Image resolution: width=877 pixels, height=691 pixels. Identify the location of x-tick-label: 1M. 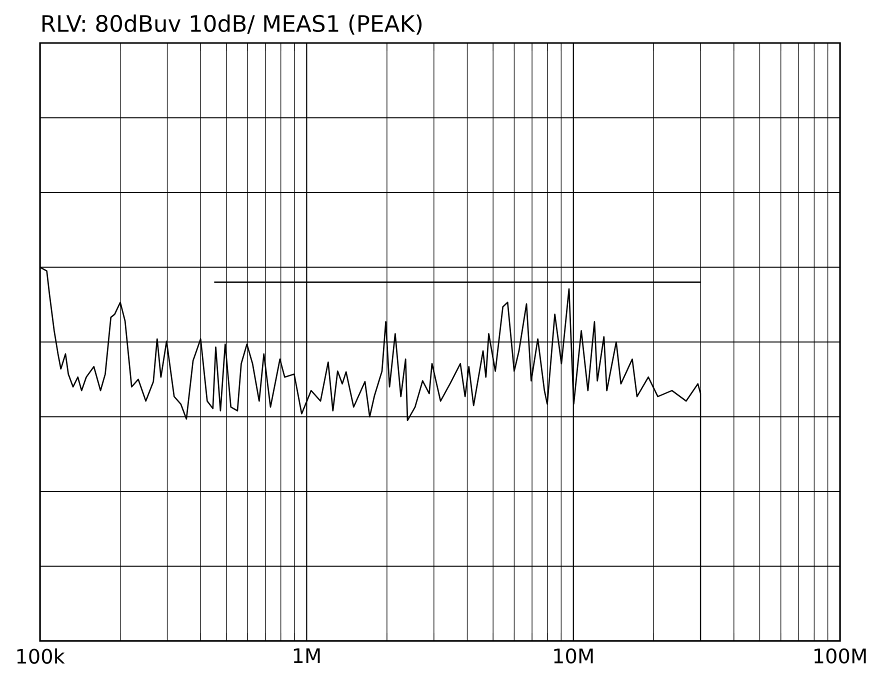
(307, 655).